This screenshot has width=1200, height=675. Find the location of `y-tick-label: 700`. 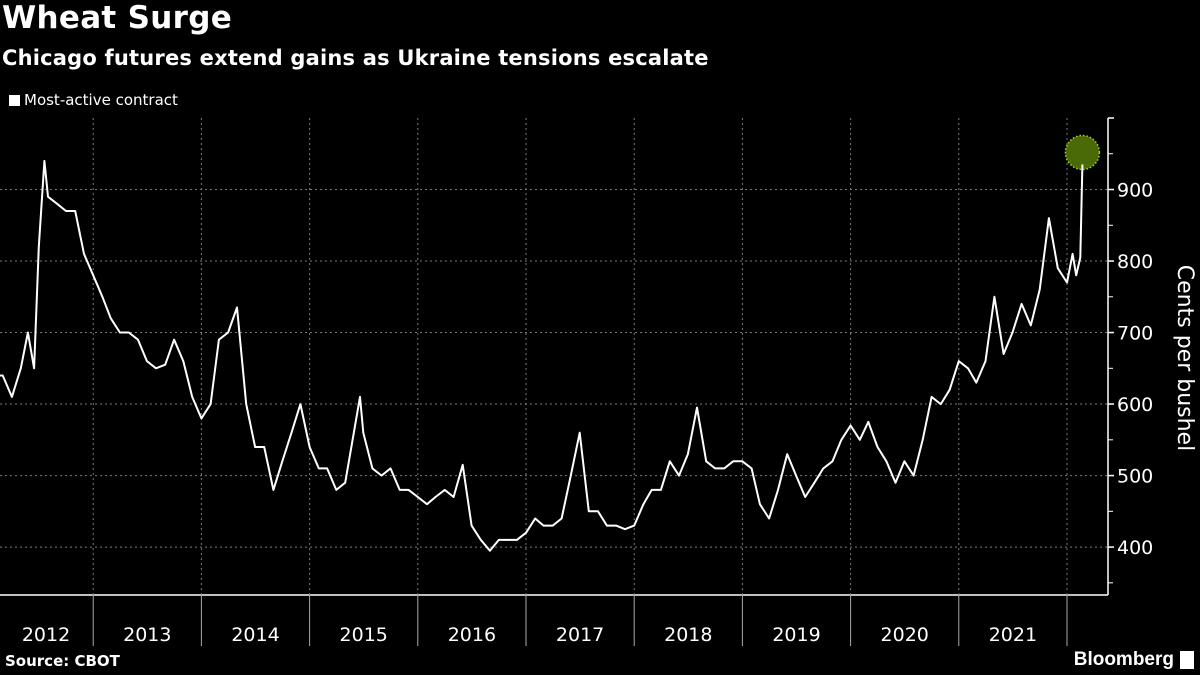

y-tick-label: 700 is located at coordinates (1135, 334).